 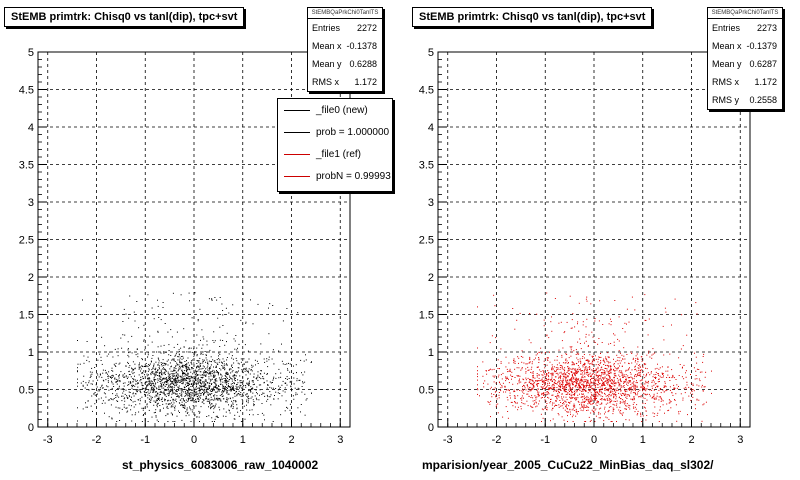 I want to click on legend-line-new, so click(x=297, y=110).